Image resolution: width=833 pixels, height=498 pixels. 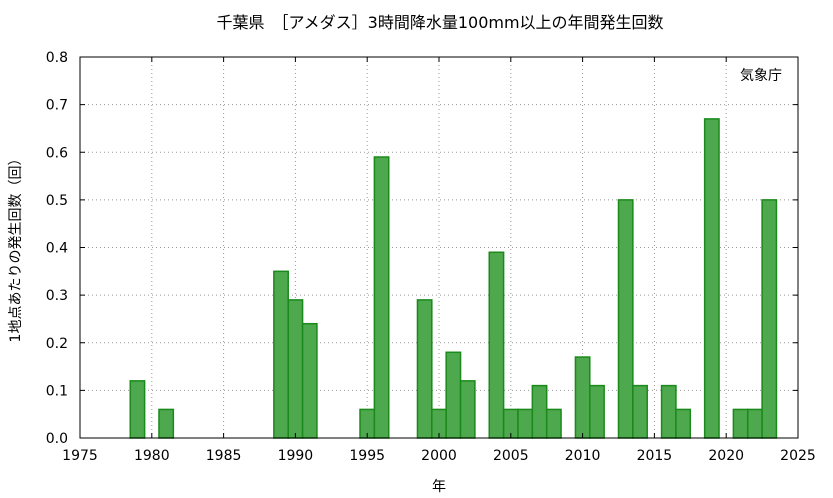 I want to click on y-tick-label: 0.3, so click(x=57, y=296).